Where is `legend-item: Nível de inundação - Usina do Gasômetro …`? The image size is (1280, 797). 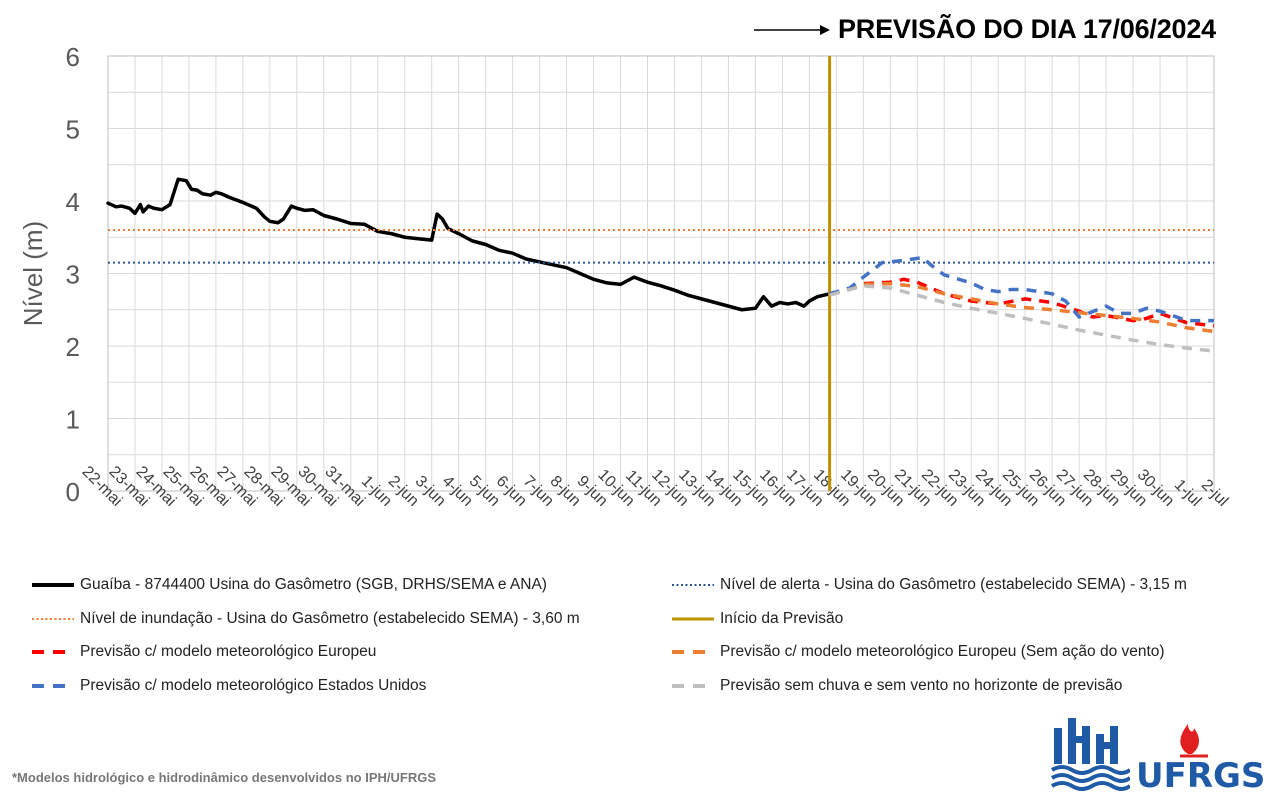
legend-item: Nível de inundação - Usina do Gasômetro … is located at coordinates (305, 619).